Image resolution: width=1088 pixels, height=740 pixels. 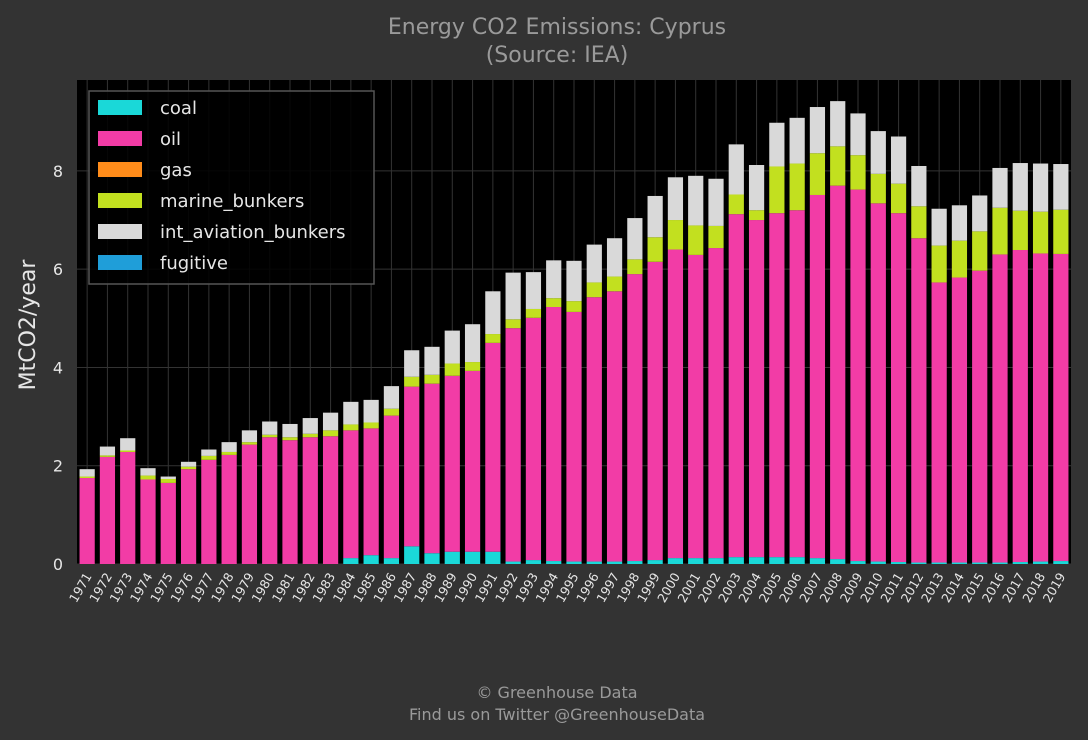 What do you see at coordinates (736, 204) in the screenshot?
I see `bar-marine_bunkers-2003` at bounding box center [736, 204].